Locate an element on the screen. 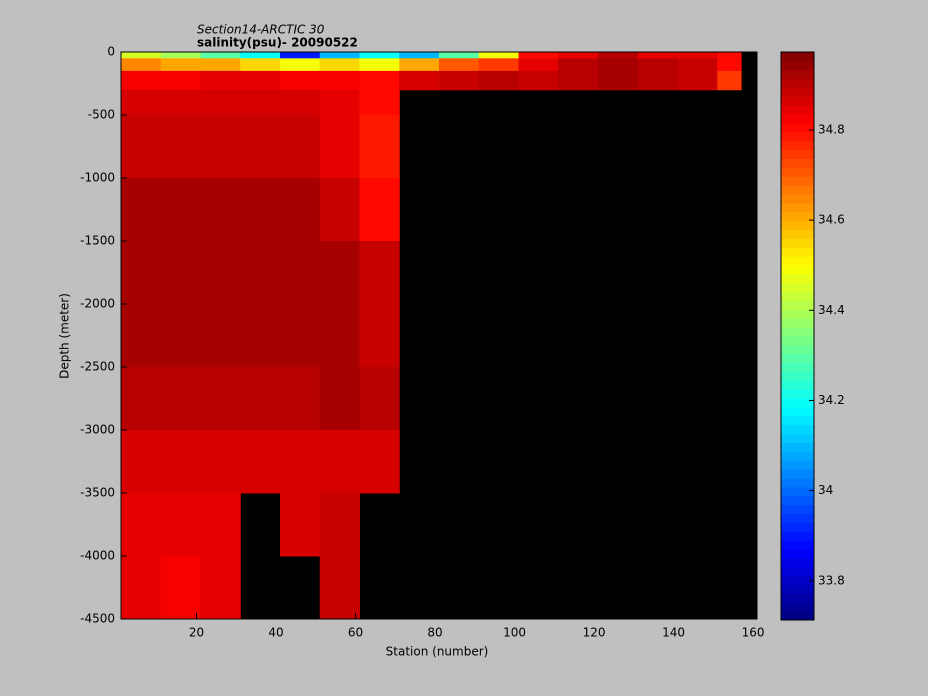 This screenshot has width=928, height=696. y-tick-label: -3500 is located at coordinates (97, 493).